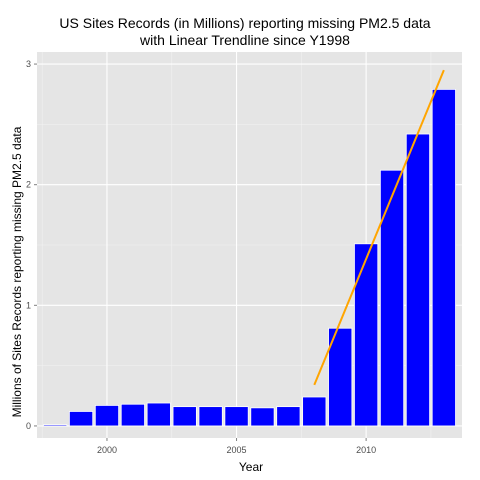  What do you see at coordinates (244, 40) in the screenshot?
I see `chart-title-line-2: with Linear Trendline since Y1998` at bounding box center [244, 40].